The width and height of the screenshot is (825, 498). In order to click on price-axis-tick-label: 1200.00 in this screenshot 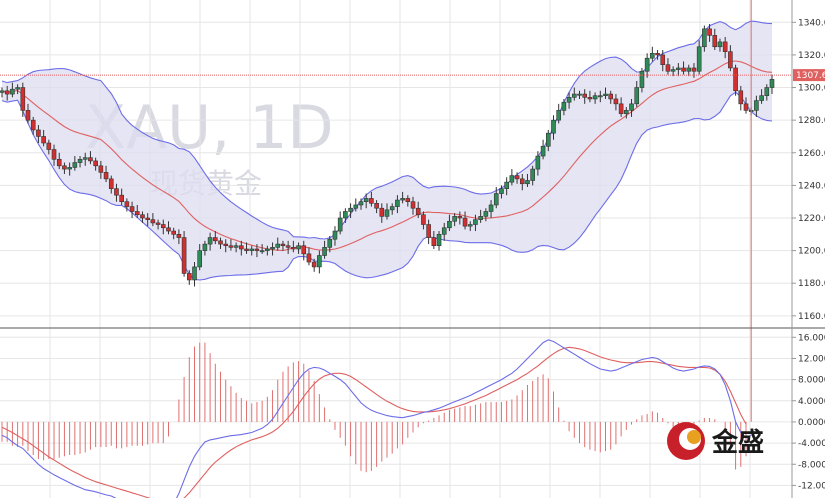, I will do `click(811, 252)`.